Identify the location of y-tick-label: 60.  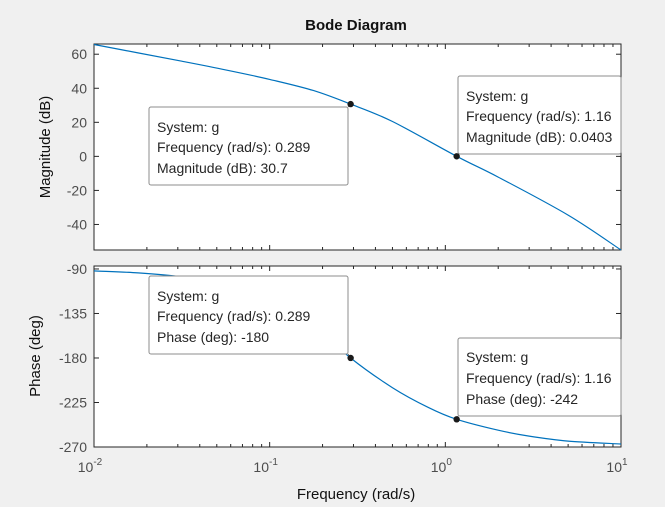
(79, 54).